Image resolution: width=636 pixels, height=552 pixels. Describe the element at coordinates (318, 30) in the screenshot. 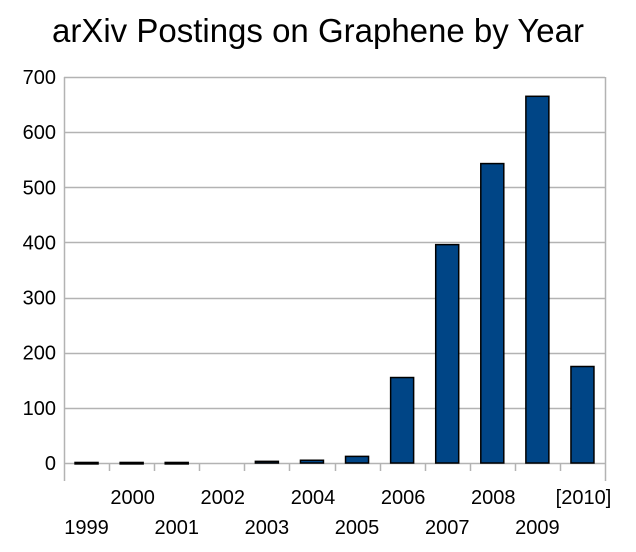

I see `chart-title: arXiv Postings on Graphene by Year` at that location.